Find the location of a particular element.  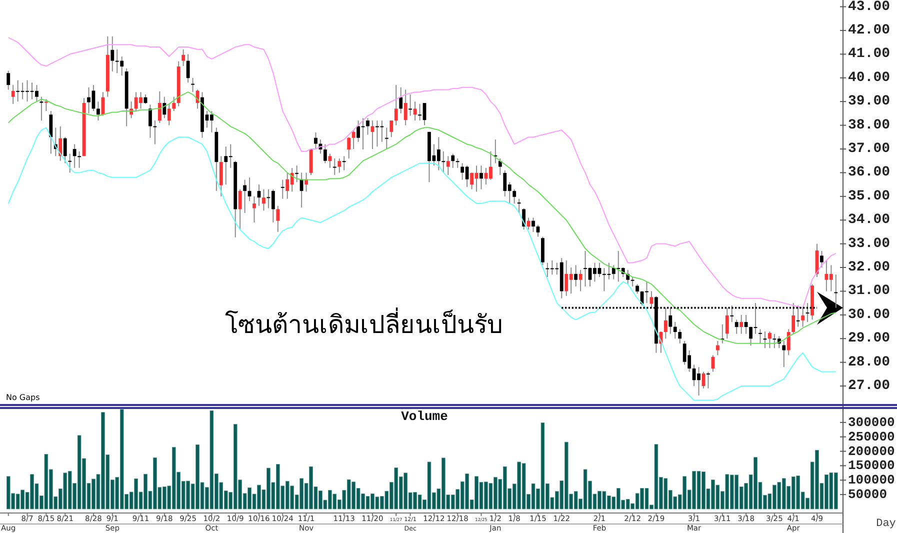

y-tick-label: 36.00 is located at coordinates (869, 172).